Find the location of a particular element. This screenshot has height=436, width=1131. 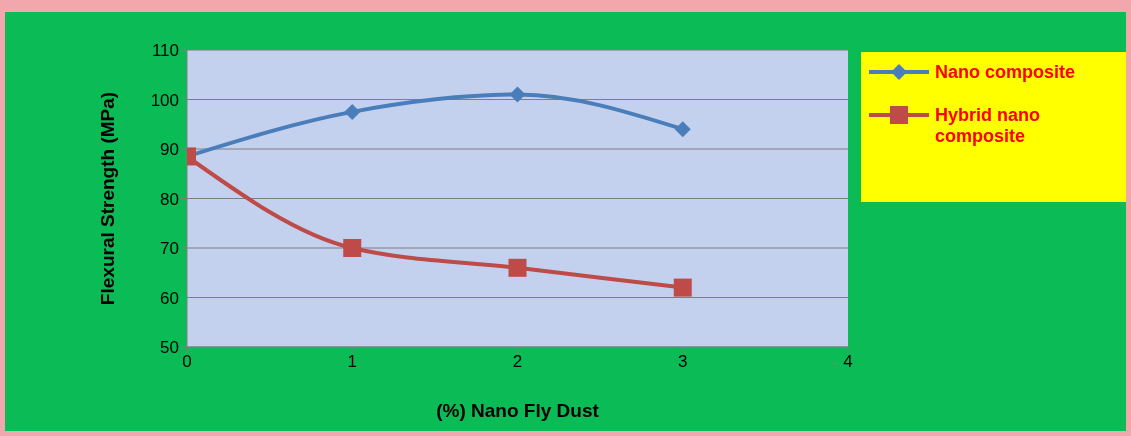

y-tick-label: 50 is located at coordinates (169, 348).